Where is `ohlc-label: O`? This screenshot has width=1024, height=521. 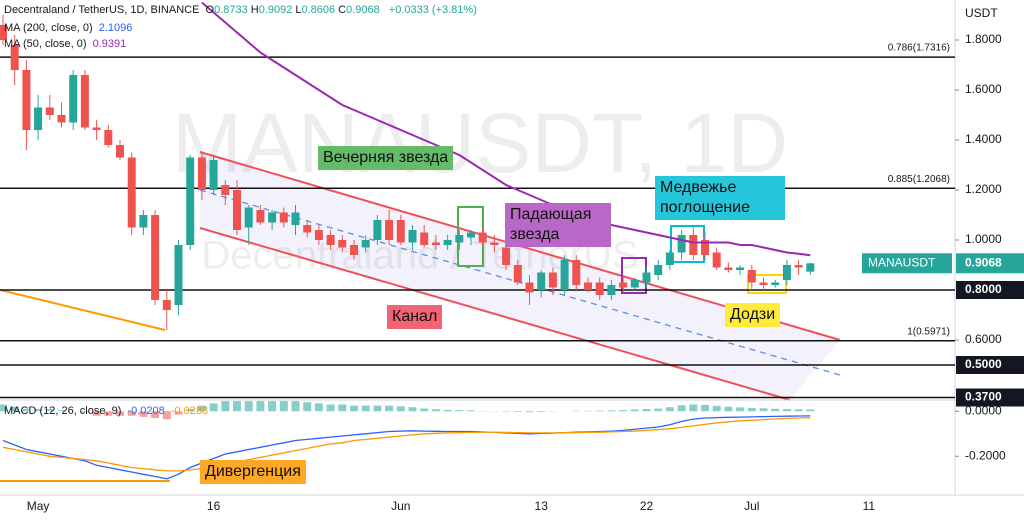 ohlc-label: O is located at coordinates (210, 10).